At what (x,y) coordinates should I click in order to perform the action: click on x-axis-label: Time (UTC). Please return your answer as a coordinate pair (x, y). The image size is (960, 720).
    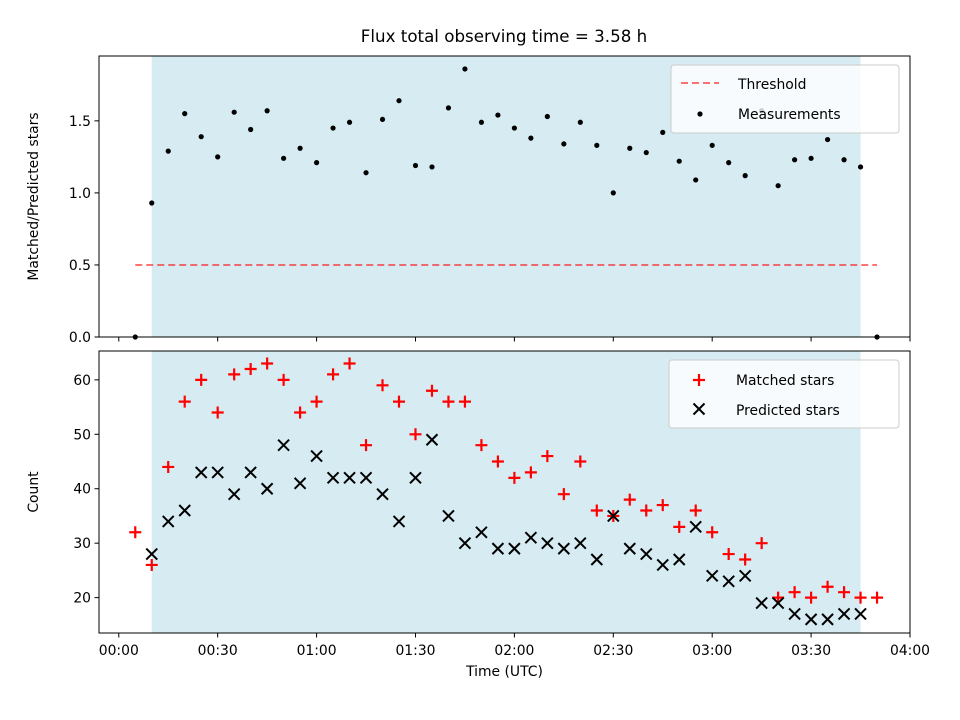
    Looking at the image, I should click on (504, 672).